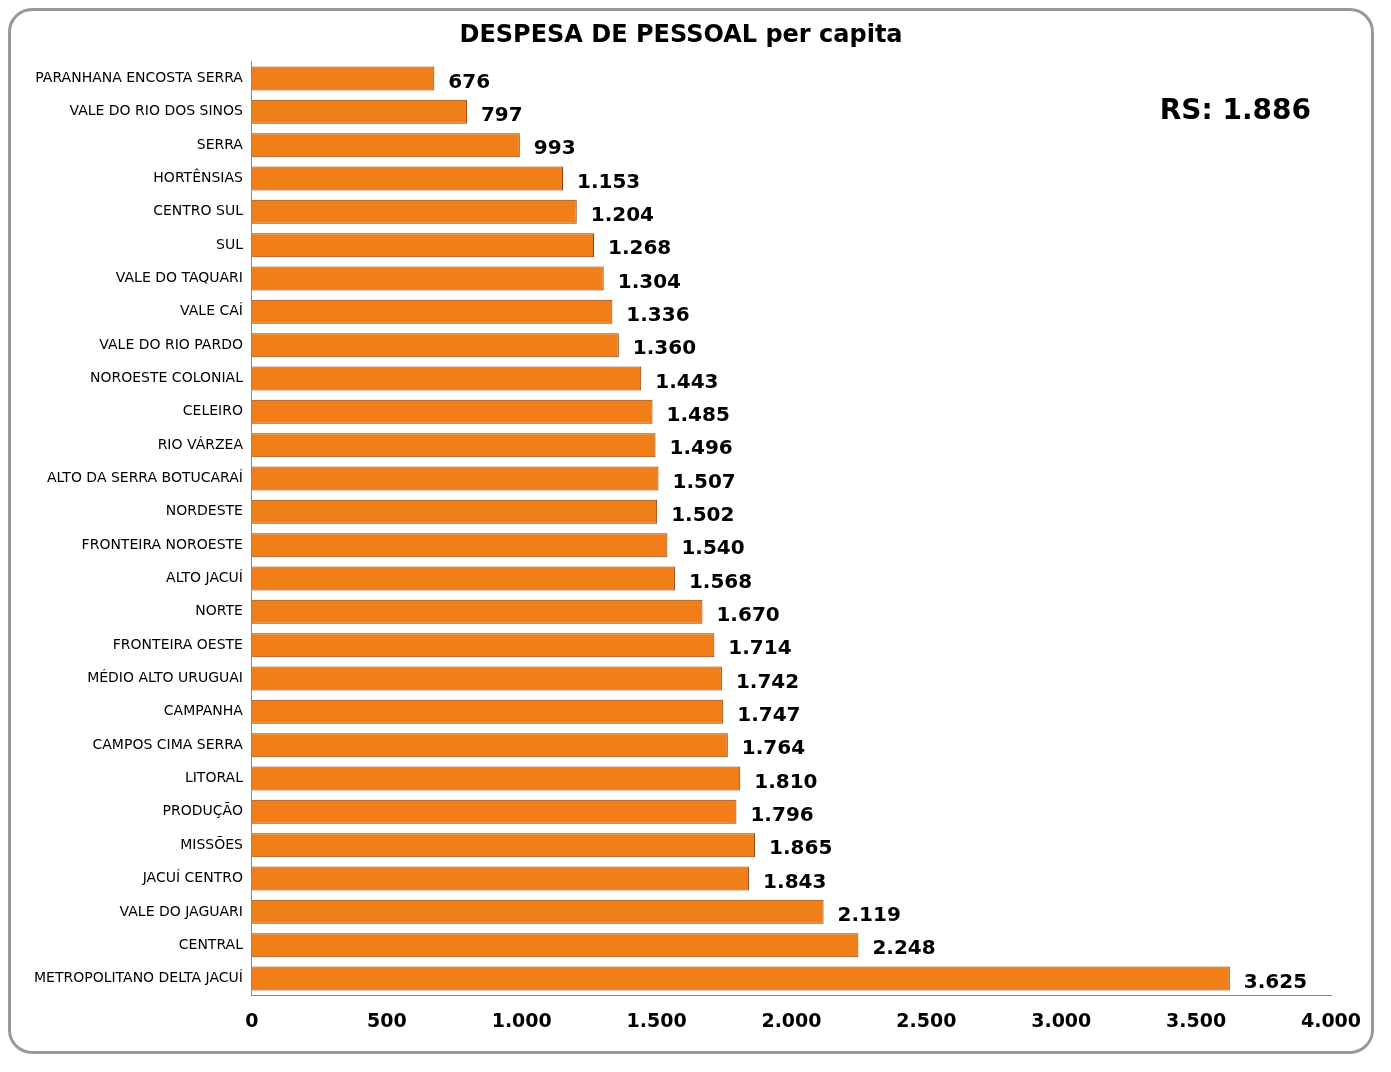 This screenshot has height=1072, width=1391. I want to click on y-tick-label: PARANHANA ENCOSTA SERRA, so click(139, 77).